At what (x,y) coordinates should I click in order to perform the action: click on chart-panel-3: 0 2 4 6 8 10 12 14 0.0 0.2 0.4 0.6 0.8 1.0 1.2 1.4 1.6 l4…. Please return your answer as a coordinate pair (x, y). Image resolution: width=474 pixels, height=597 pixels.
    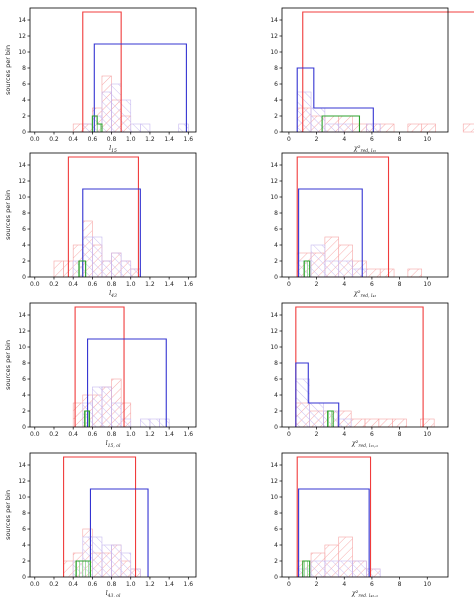
    Looking at the image, I should click on (100, 225).